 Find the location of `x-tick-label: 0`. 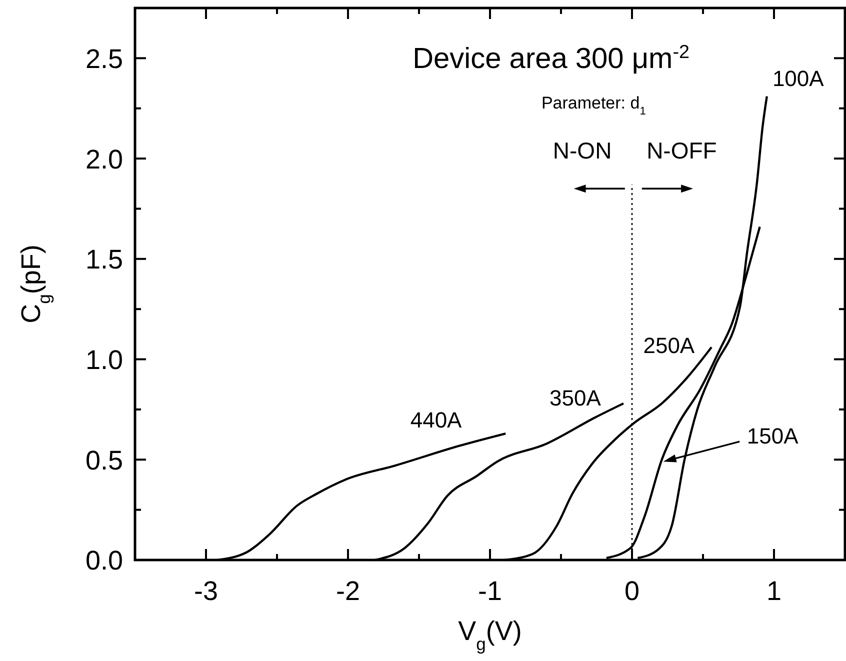

x-tick-label: 0 is located at coordinates (632, 591).